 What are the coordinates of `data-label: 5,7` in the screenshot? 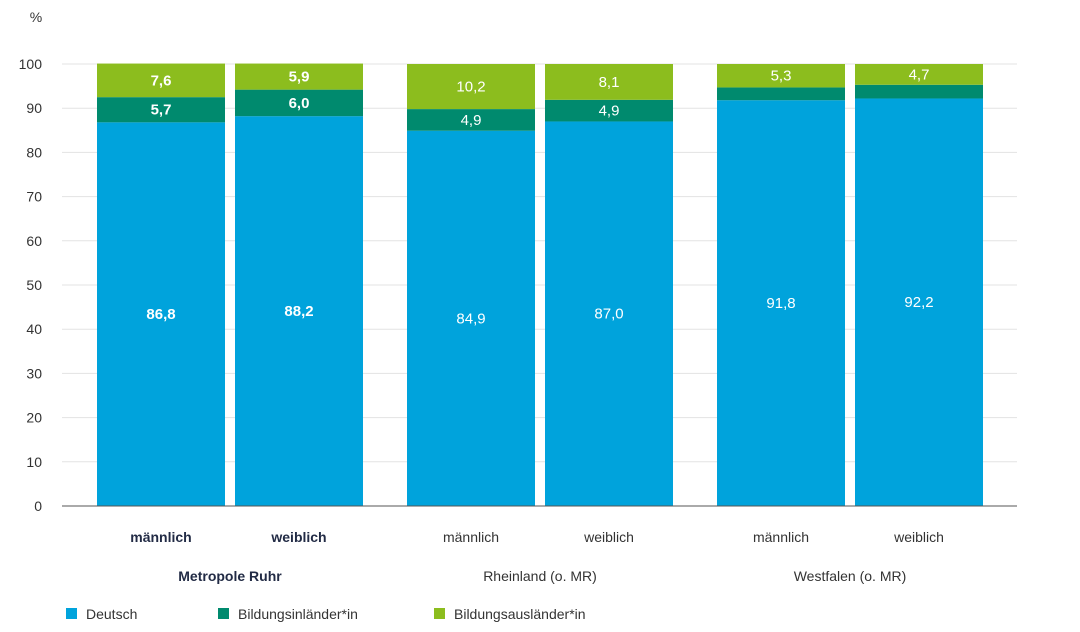 It's located at (161, 110).